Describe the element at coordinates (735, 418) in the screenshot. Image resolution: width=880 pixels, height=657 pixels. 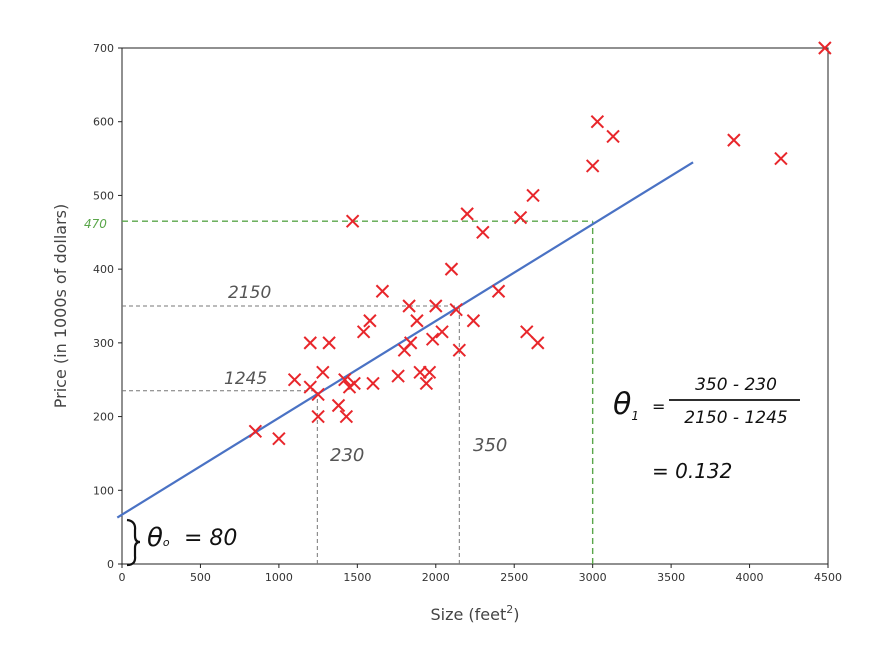
I see `theta1-denominator: 2150 - 1245` at that location.